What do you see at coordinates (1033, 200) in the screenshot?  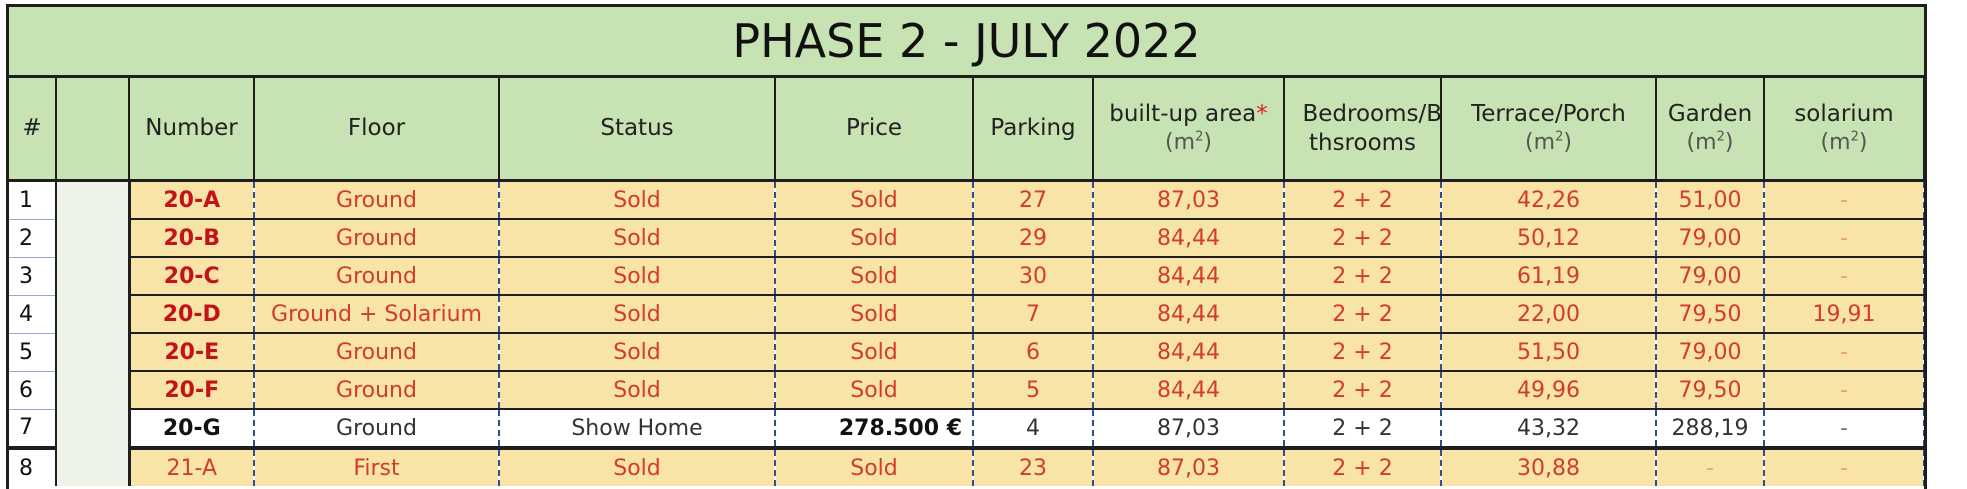 I see `cell-parking: 27` at bounding box center [1033, 200].